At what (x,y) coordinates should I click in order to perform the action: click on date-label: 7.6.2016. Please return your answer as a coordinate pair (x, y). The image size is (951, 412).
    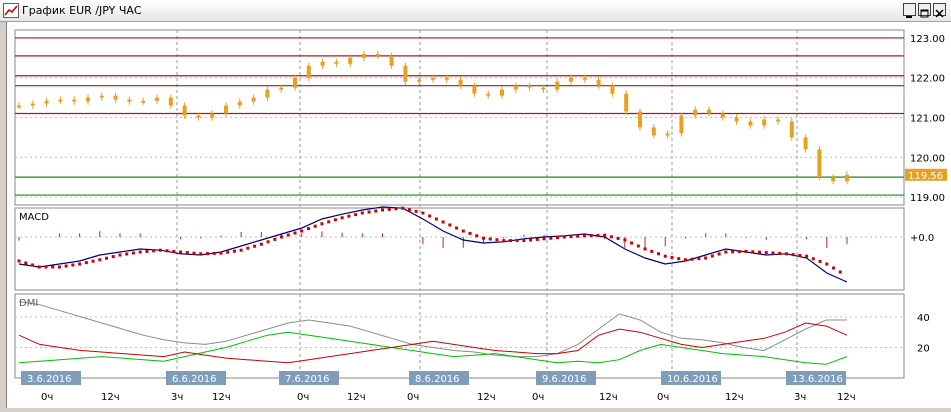
    Looking at the image, I should click on (307, 379).